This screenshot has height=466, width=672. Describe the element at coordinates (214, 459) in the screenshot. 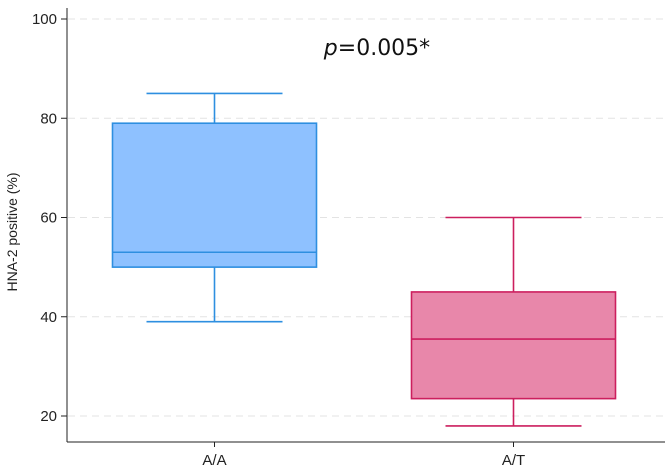

I see `x-tick-label-aa: A/A` at that location.